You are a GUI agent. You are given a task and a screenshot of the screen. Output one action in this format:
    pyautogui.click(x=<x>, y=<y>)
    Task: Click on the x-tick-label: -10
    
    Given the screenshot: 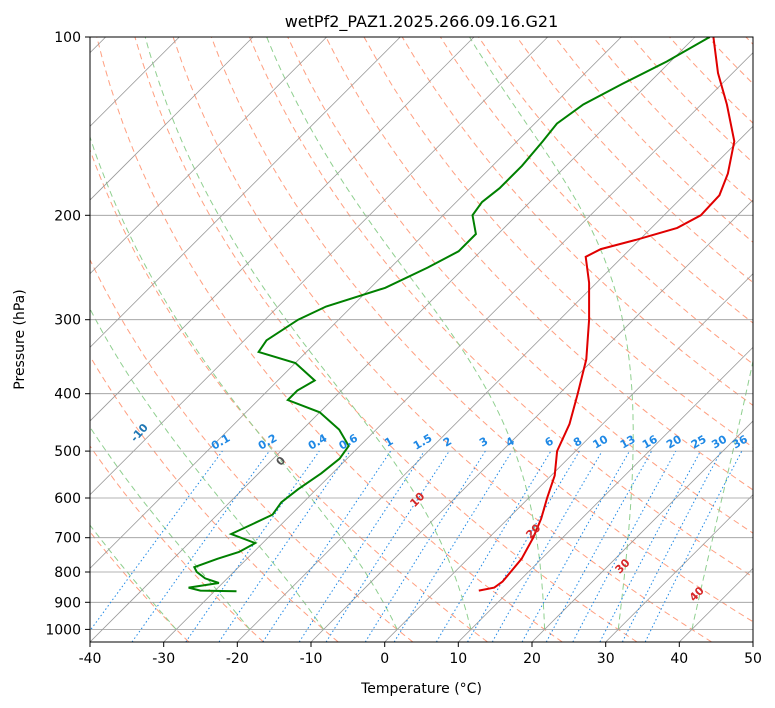 What is the action you would take?
    pyautogui.click(x=311, y=659)
    